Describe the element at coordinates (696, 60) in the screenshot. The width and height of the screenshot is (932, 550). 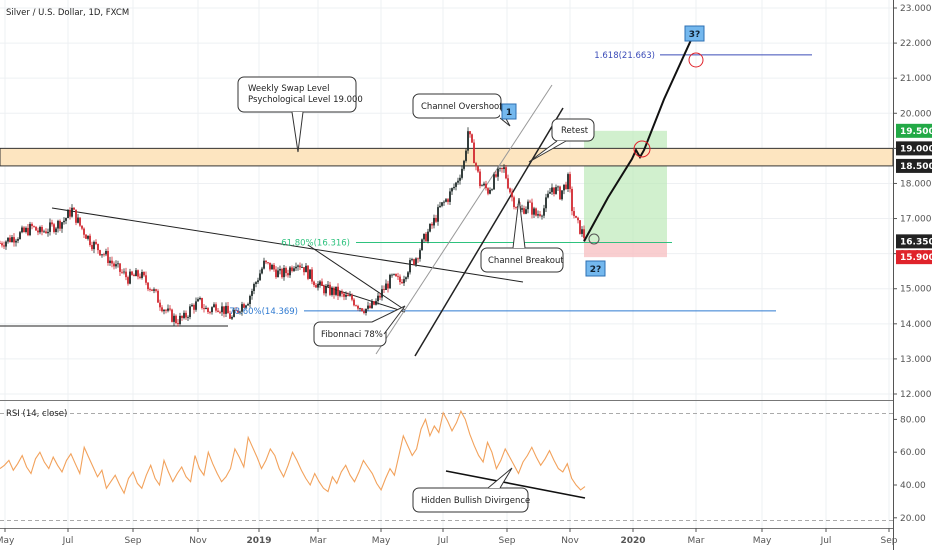
I see `target-circle` at that location.